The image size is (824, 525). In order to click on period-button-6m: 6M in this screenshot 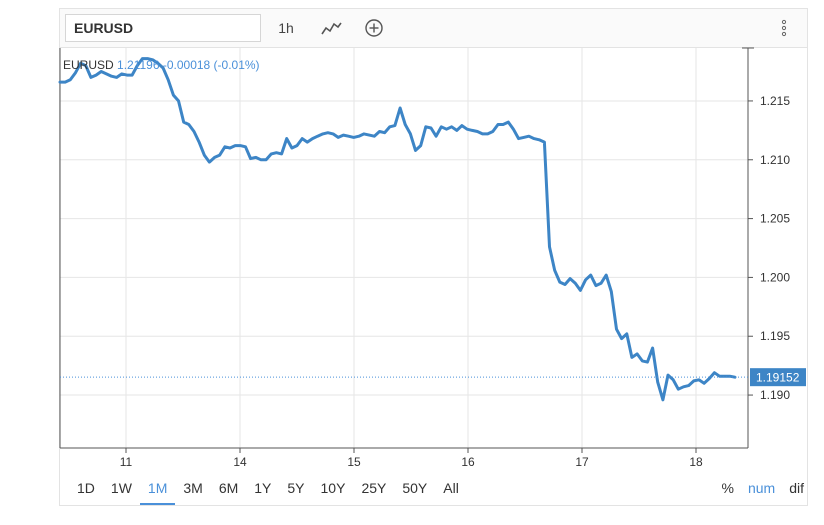, I will do `click(228, 488)`.